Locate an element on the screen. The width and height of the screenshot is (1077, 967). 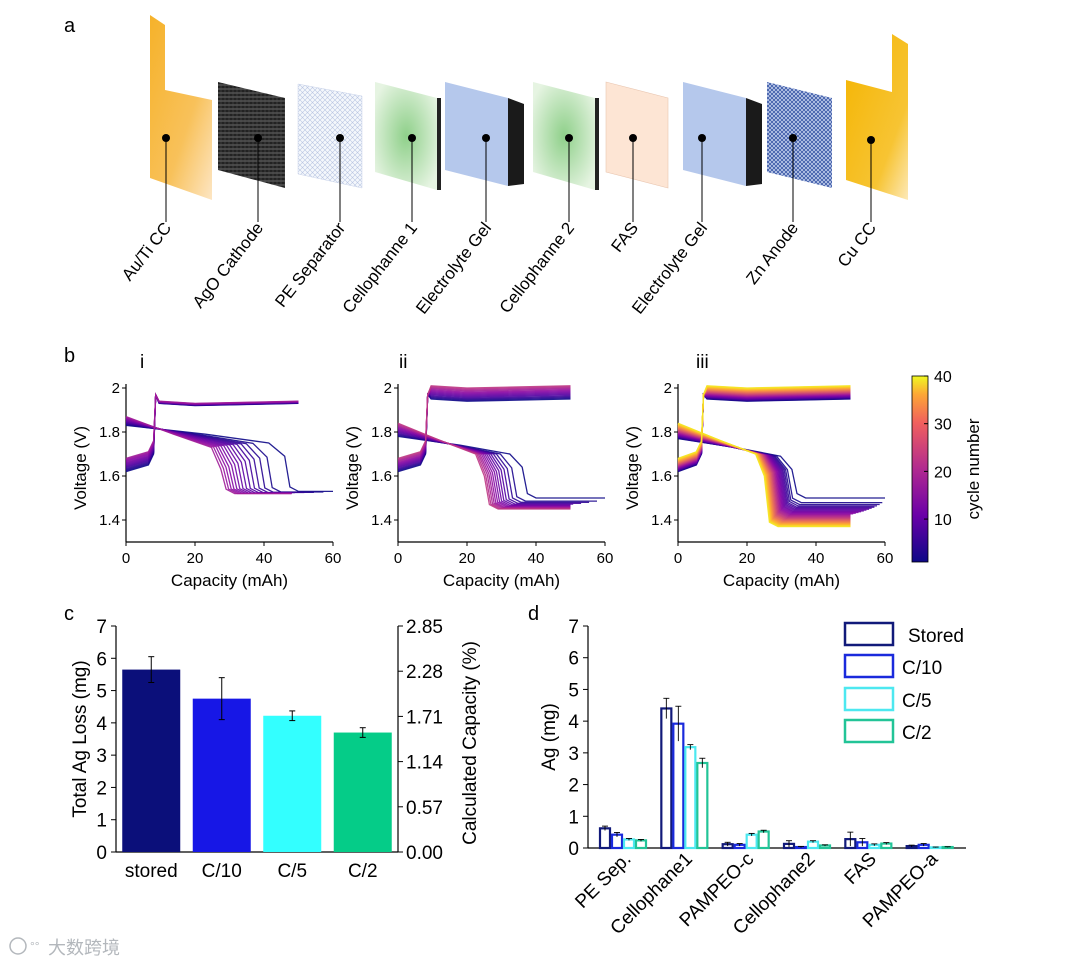
layer-label: Cellophanne 1 is located at coordinates (380, 268).